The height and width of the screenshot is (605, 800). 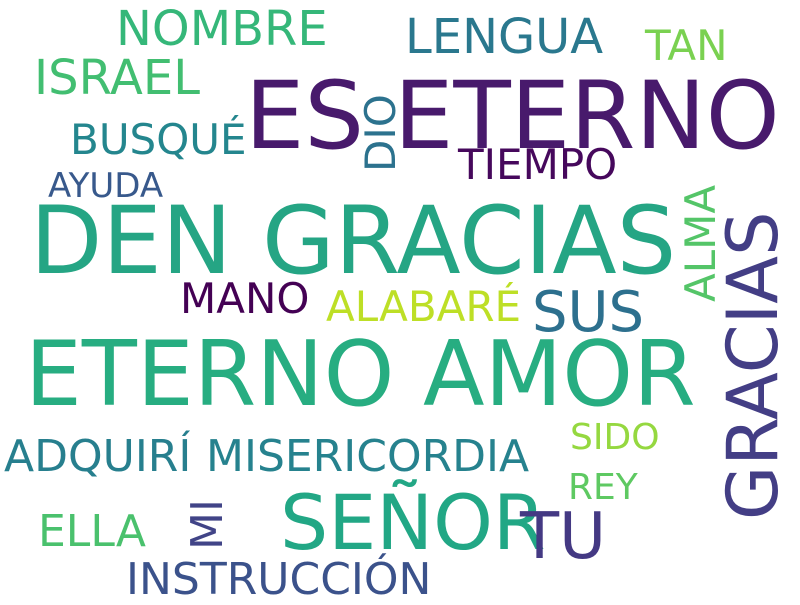 I want to click on word-ella: ELLA, so click(x=92, y=531).